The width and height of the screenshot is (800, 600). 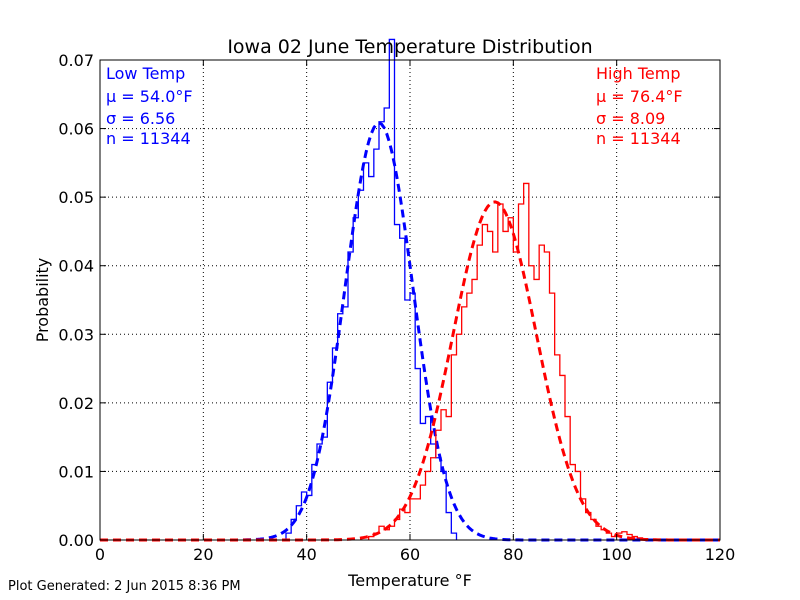 What do you see at coordinates (638, 73) in the screenshot?
I see `high-temp-legend-title: High Temp` at bounding box center [638, 73].